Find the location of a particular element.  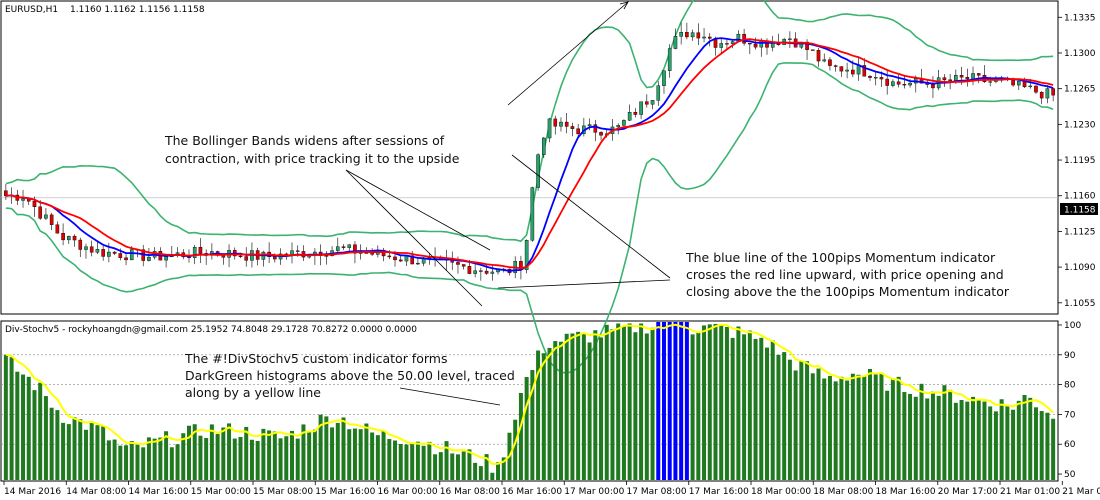

time-tick-label: 14 Mar 08:00 is located at coordinates (96, 492).